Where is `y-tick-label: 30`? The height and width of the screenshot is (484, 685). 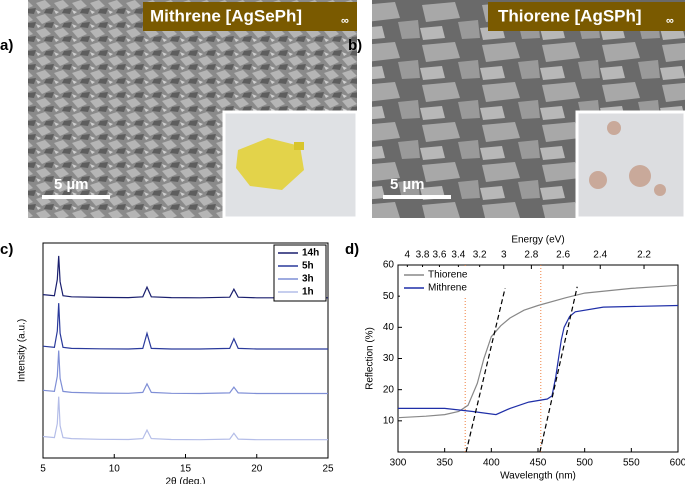
y-tick-label: 30 is located at coordinates (389, 358).